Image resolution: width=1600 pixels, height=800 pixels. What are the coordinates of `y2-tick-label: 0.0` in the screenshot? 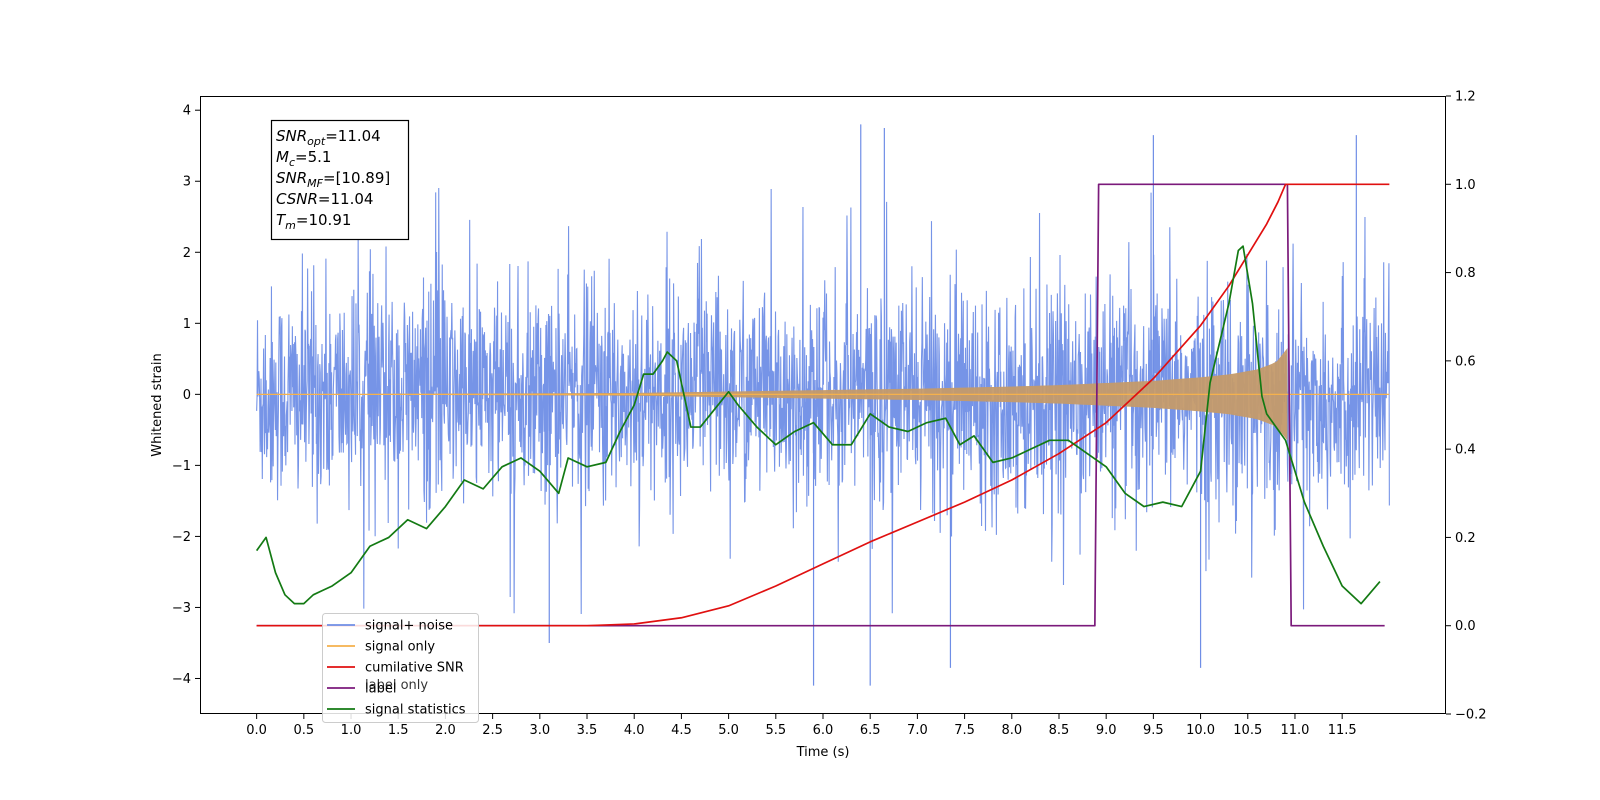 It's located at (1465, 626).